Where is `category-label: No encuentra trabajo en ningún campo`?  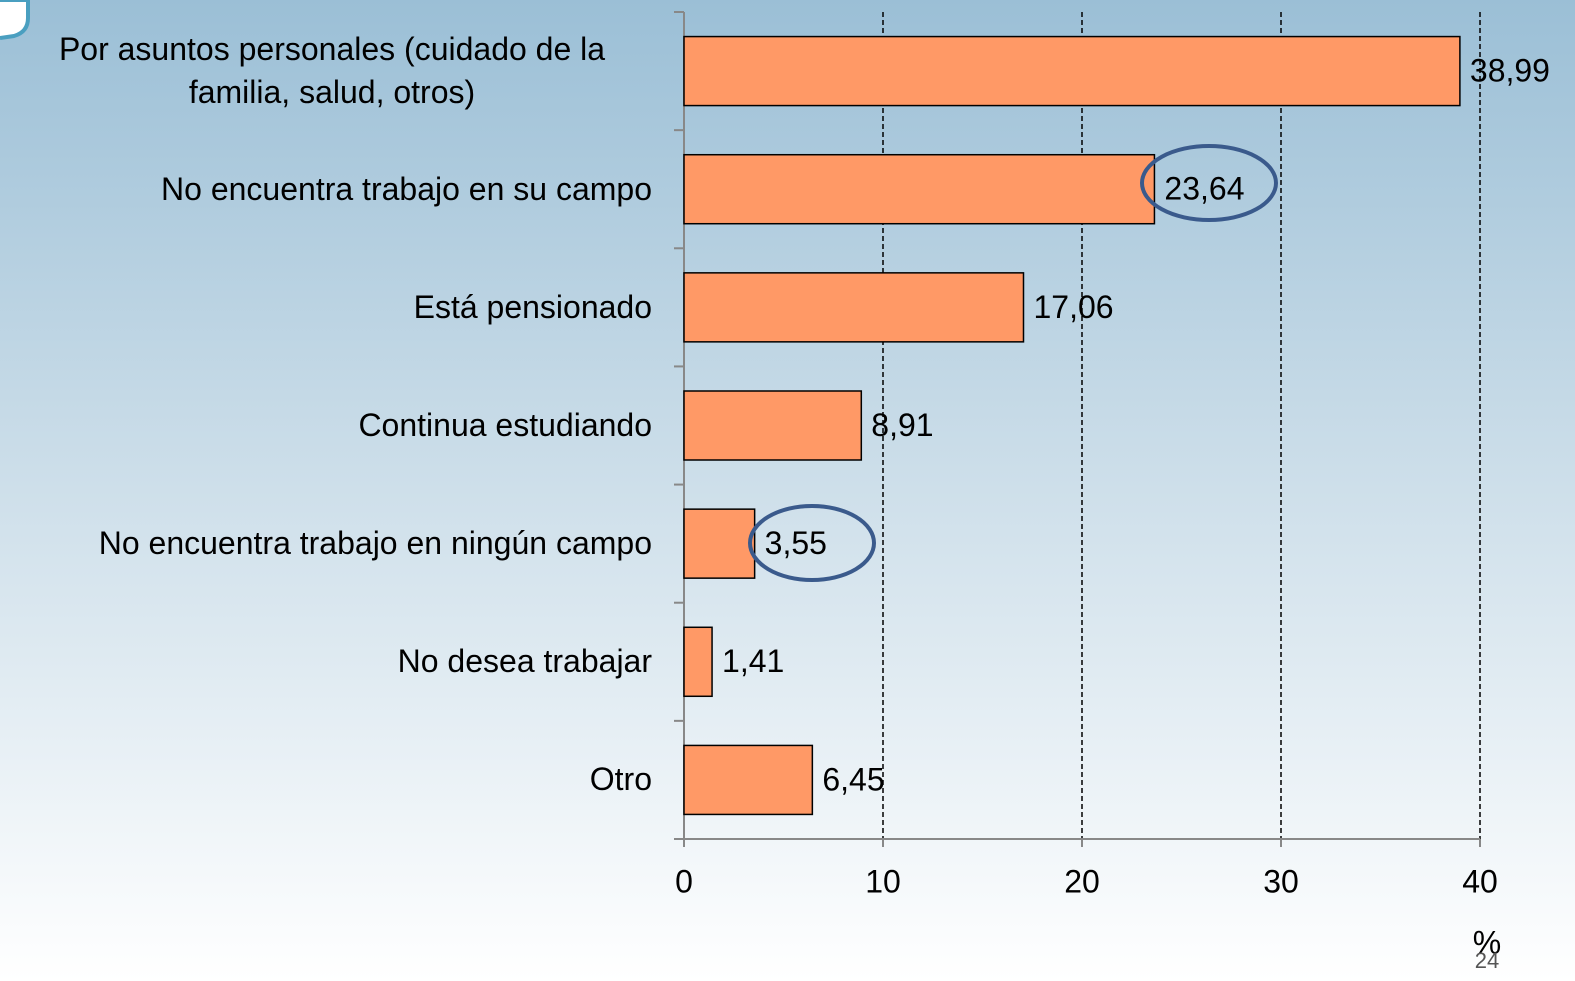 category-label: No encuentra trabajo en ningún campo is located at coordinates (326, 544).